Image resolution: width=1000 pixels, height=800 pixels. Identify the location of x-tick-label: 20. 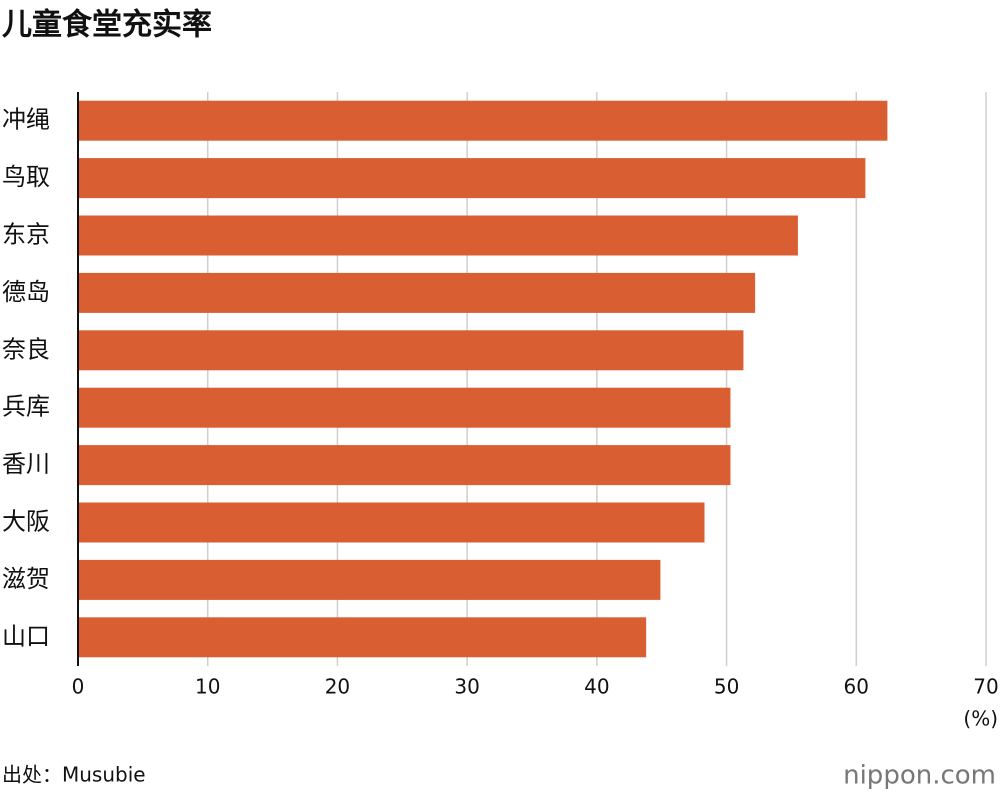
(337, 687).